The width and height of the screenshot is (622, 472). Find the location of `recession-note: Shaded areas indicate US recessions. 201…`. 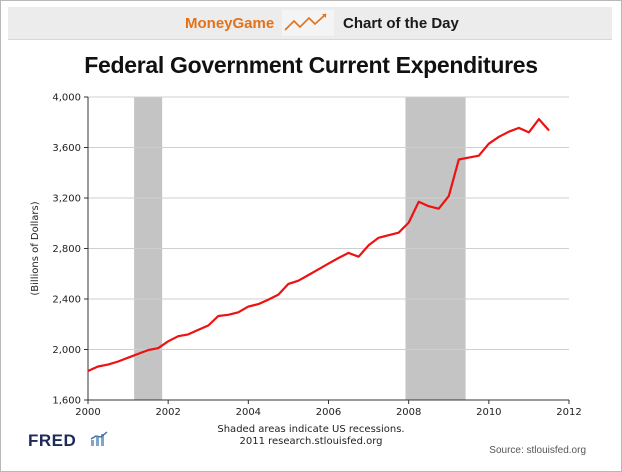

recession-note: Shaded areas indicate US recessions. 201… is located at coordinates (311, 436).